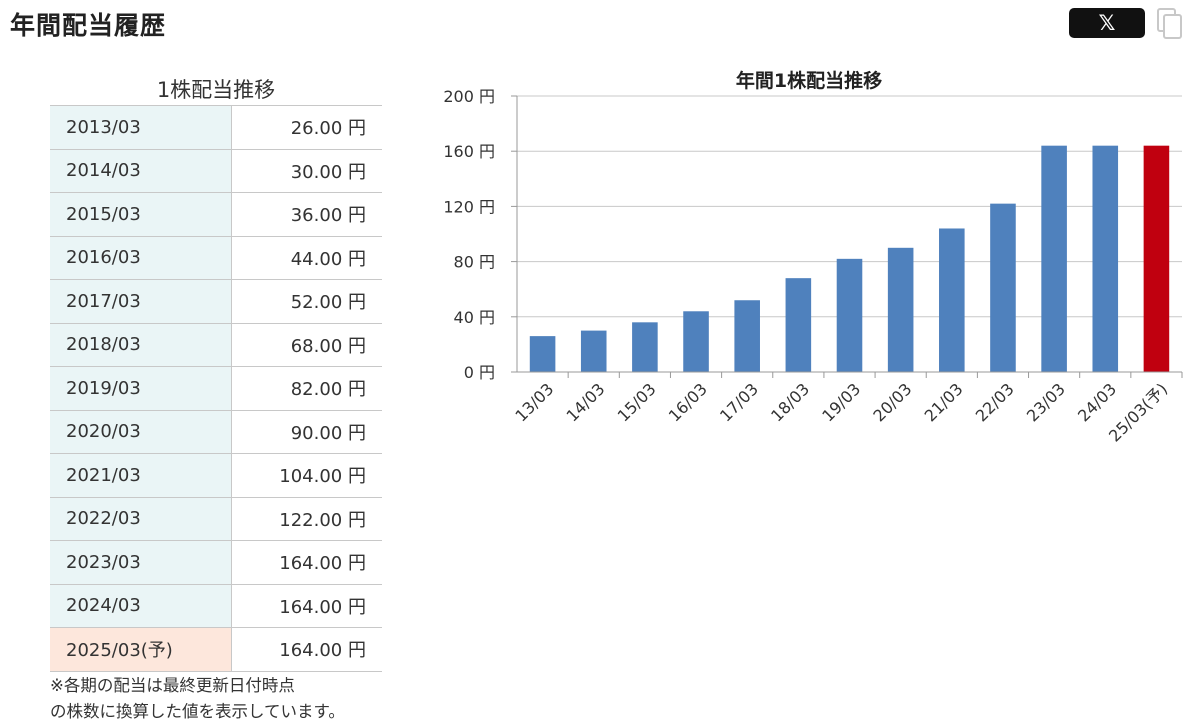 Image resolution: width=1200 pixels, height=726 pixels. I want to click on x-logo-icon: 𝕏, so click(1107, 23).